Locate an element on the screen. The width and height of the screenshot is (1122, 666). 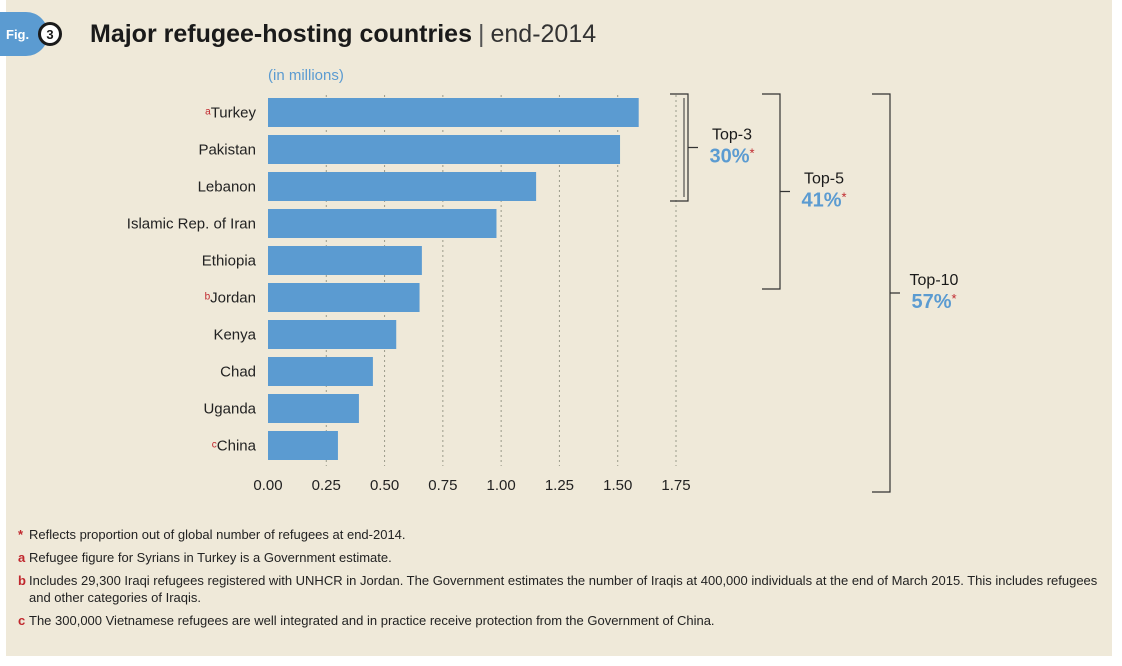
category-label: cChina is located at coordinates (234, 446).